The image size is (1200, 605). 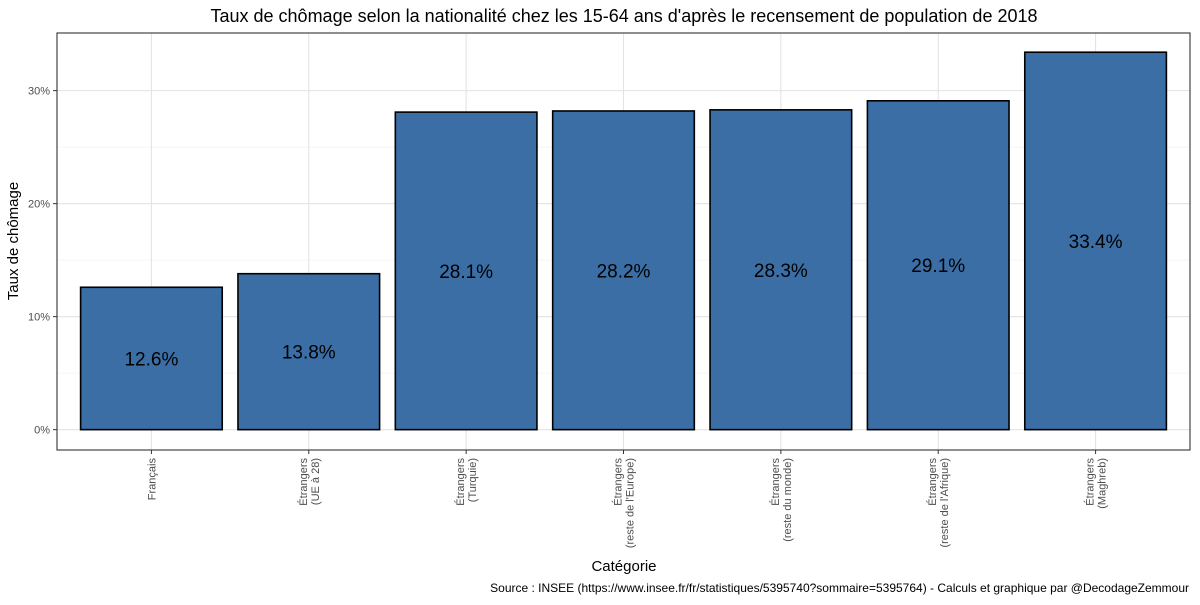 What do you see at coordinates (39, 318) in the screenshot?
I see `y-tick-label: 10%` at bounding box center [39, 318].